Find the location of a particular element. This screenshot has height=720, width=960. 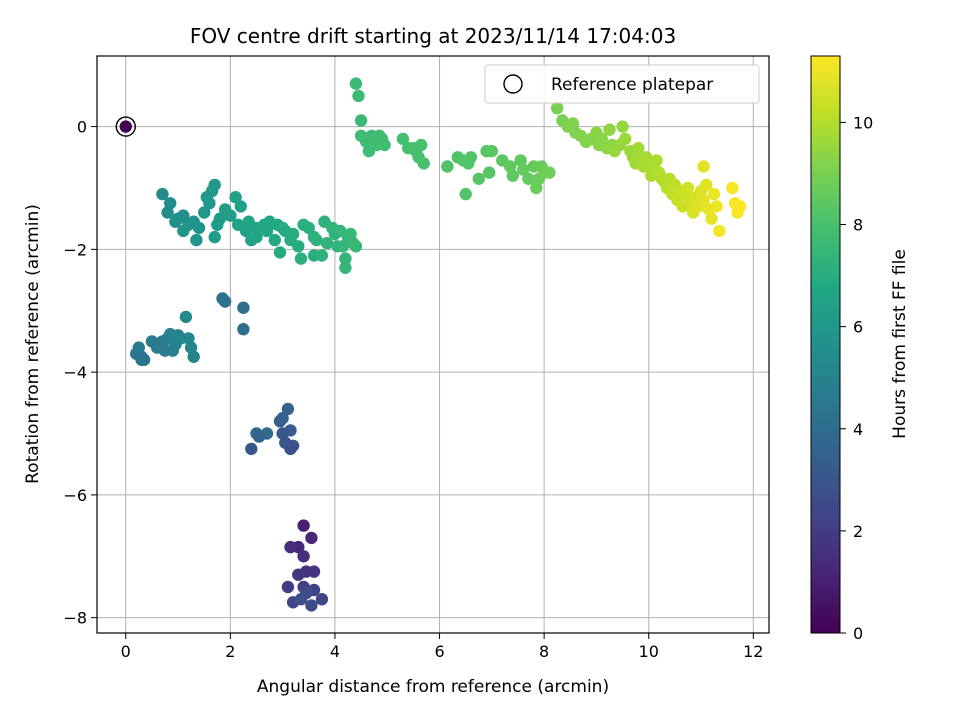

y-tick-label: −4 is located at coordinates (75, 372).